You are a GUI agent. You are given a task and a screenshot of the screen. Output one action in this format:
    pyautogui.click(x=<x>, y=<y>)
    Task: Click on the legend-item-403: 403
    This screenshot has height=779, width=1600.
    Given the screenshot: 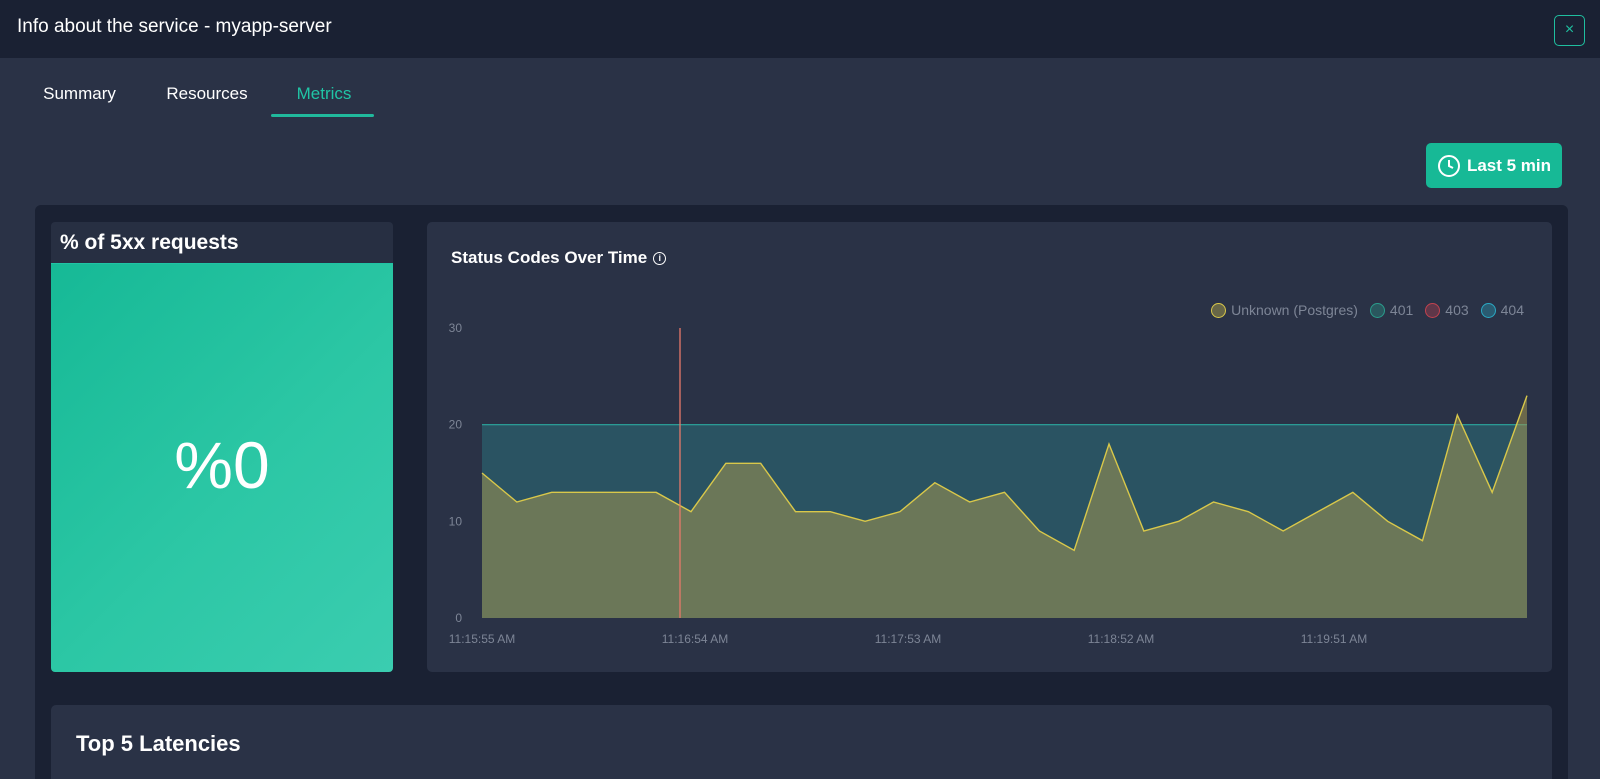 What is the action you would take?
    pyautogui.click(x=1447, y=310)
    